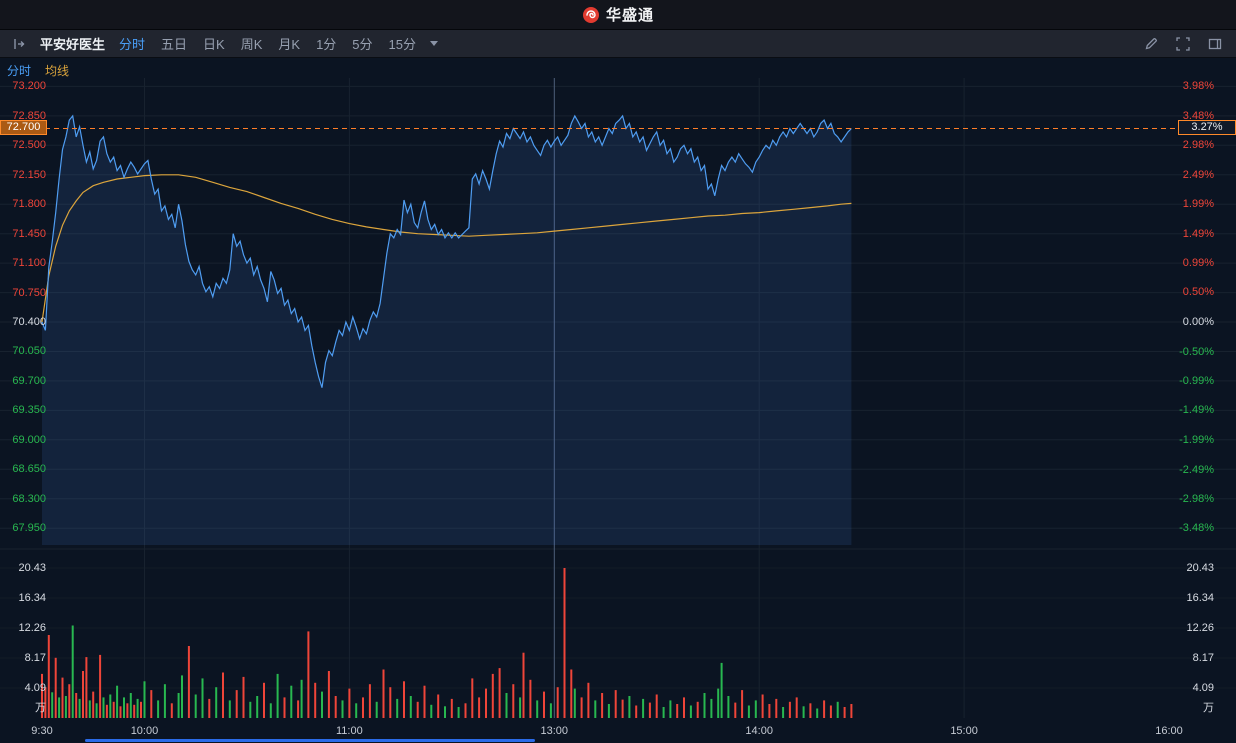 The width and height of the screenshot is (1236, 743). I want to click on percent-axis-label: -2.98%, so click(1196, 498).